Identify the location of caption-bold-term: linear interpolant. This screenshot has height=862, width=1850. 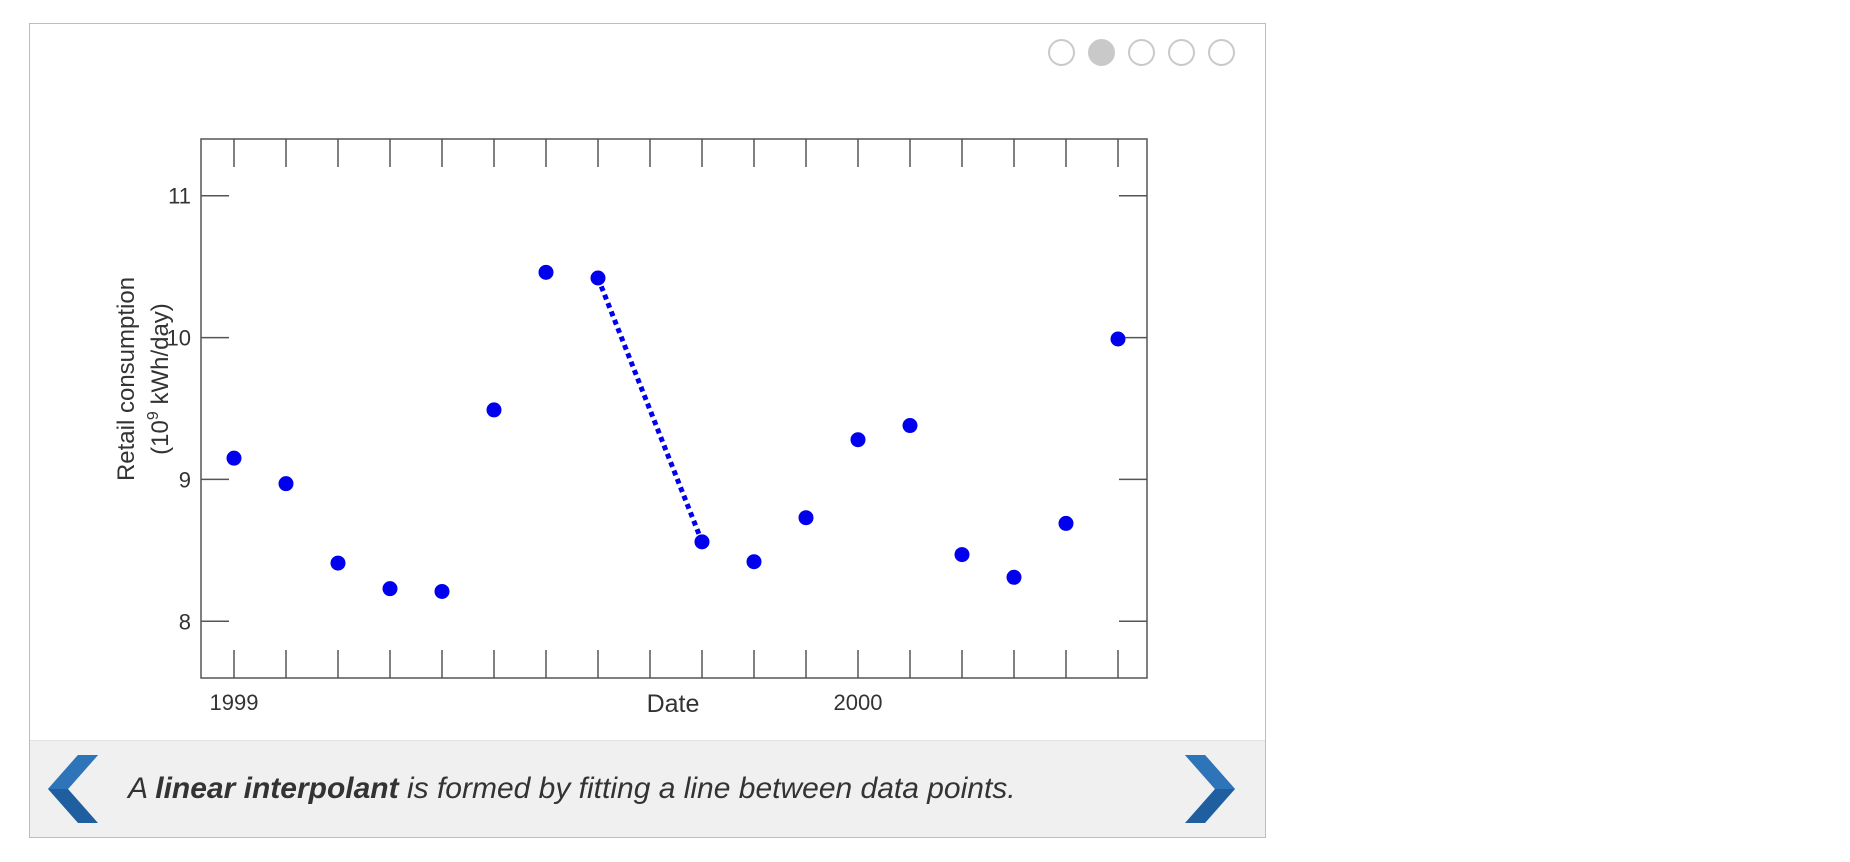
(277, 788).